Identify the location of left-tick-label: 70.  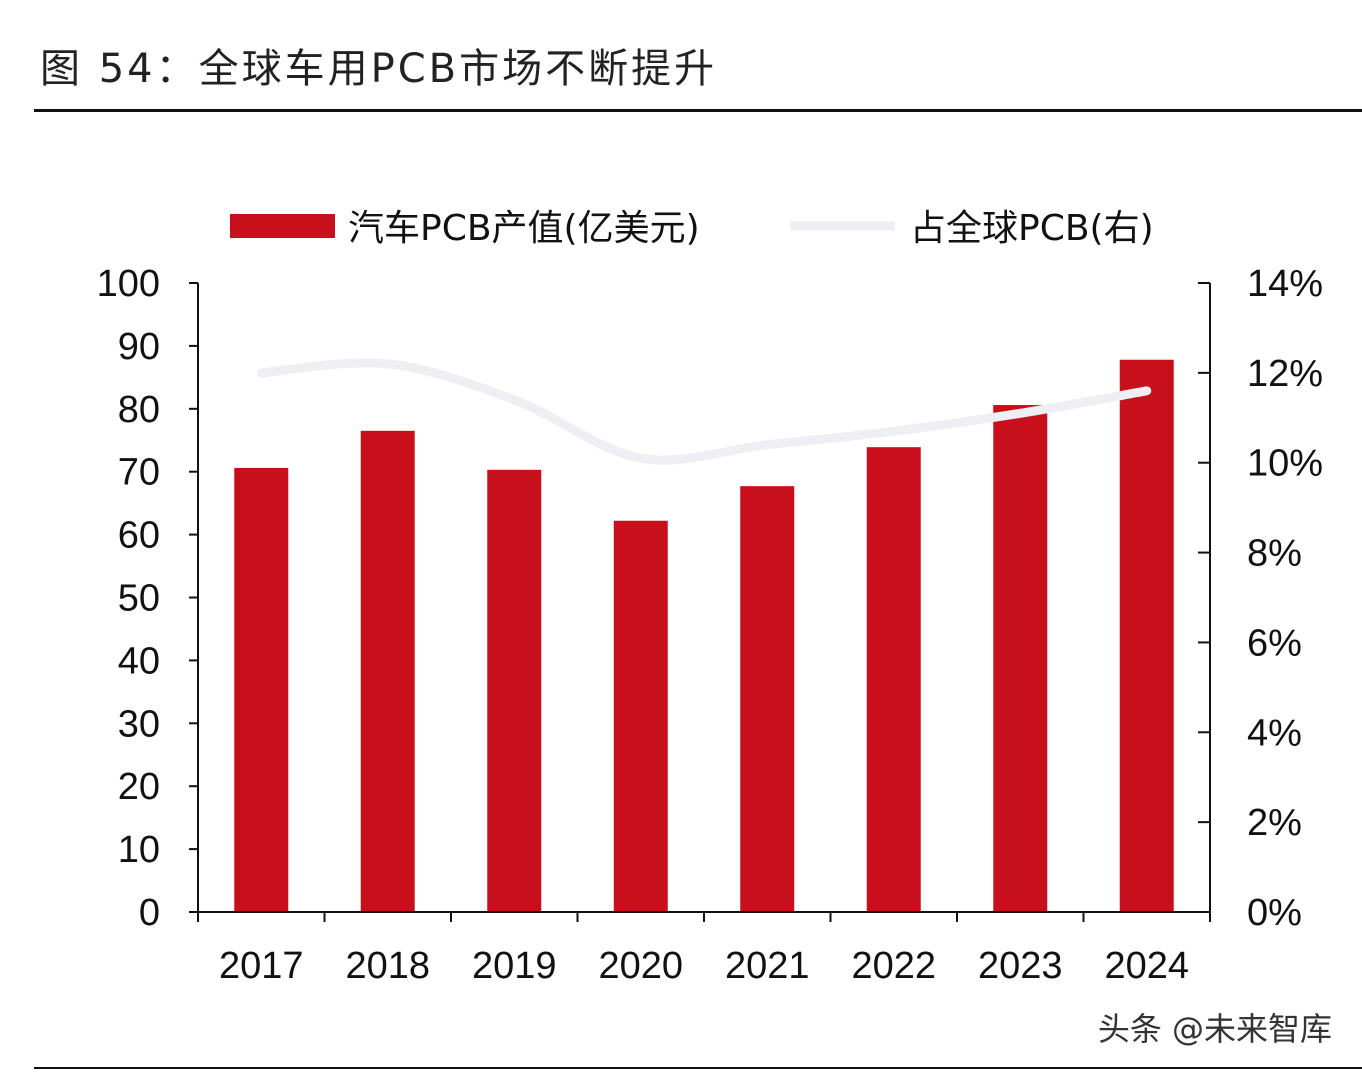
(139, 473).